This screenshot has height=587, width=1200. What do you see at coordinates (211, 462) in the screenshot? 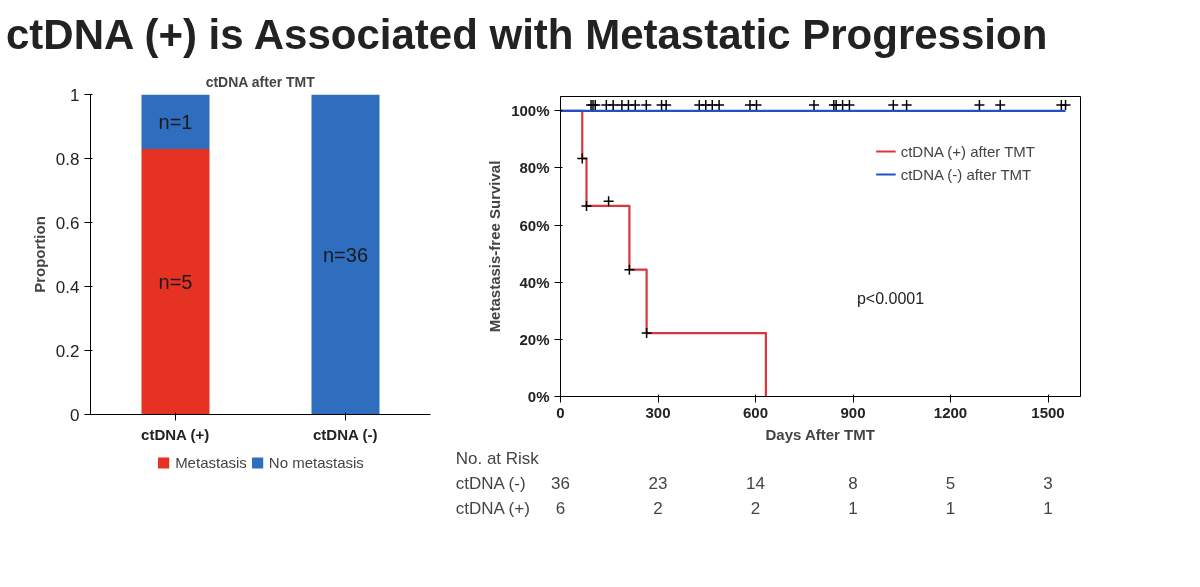
I see `legend-label: Metastasis` at bounding box center [211, 462].